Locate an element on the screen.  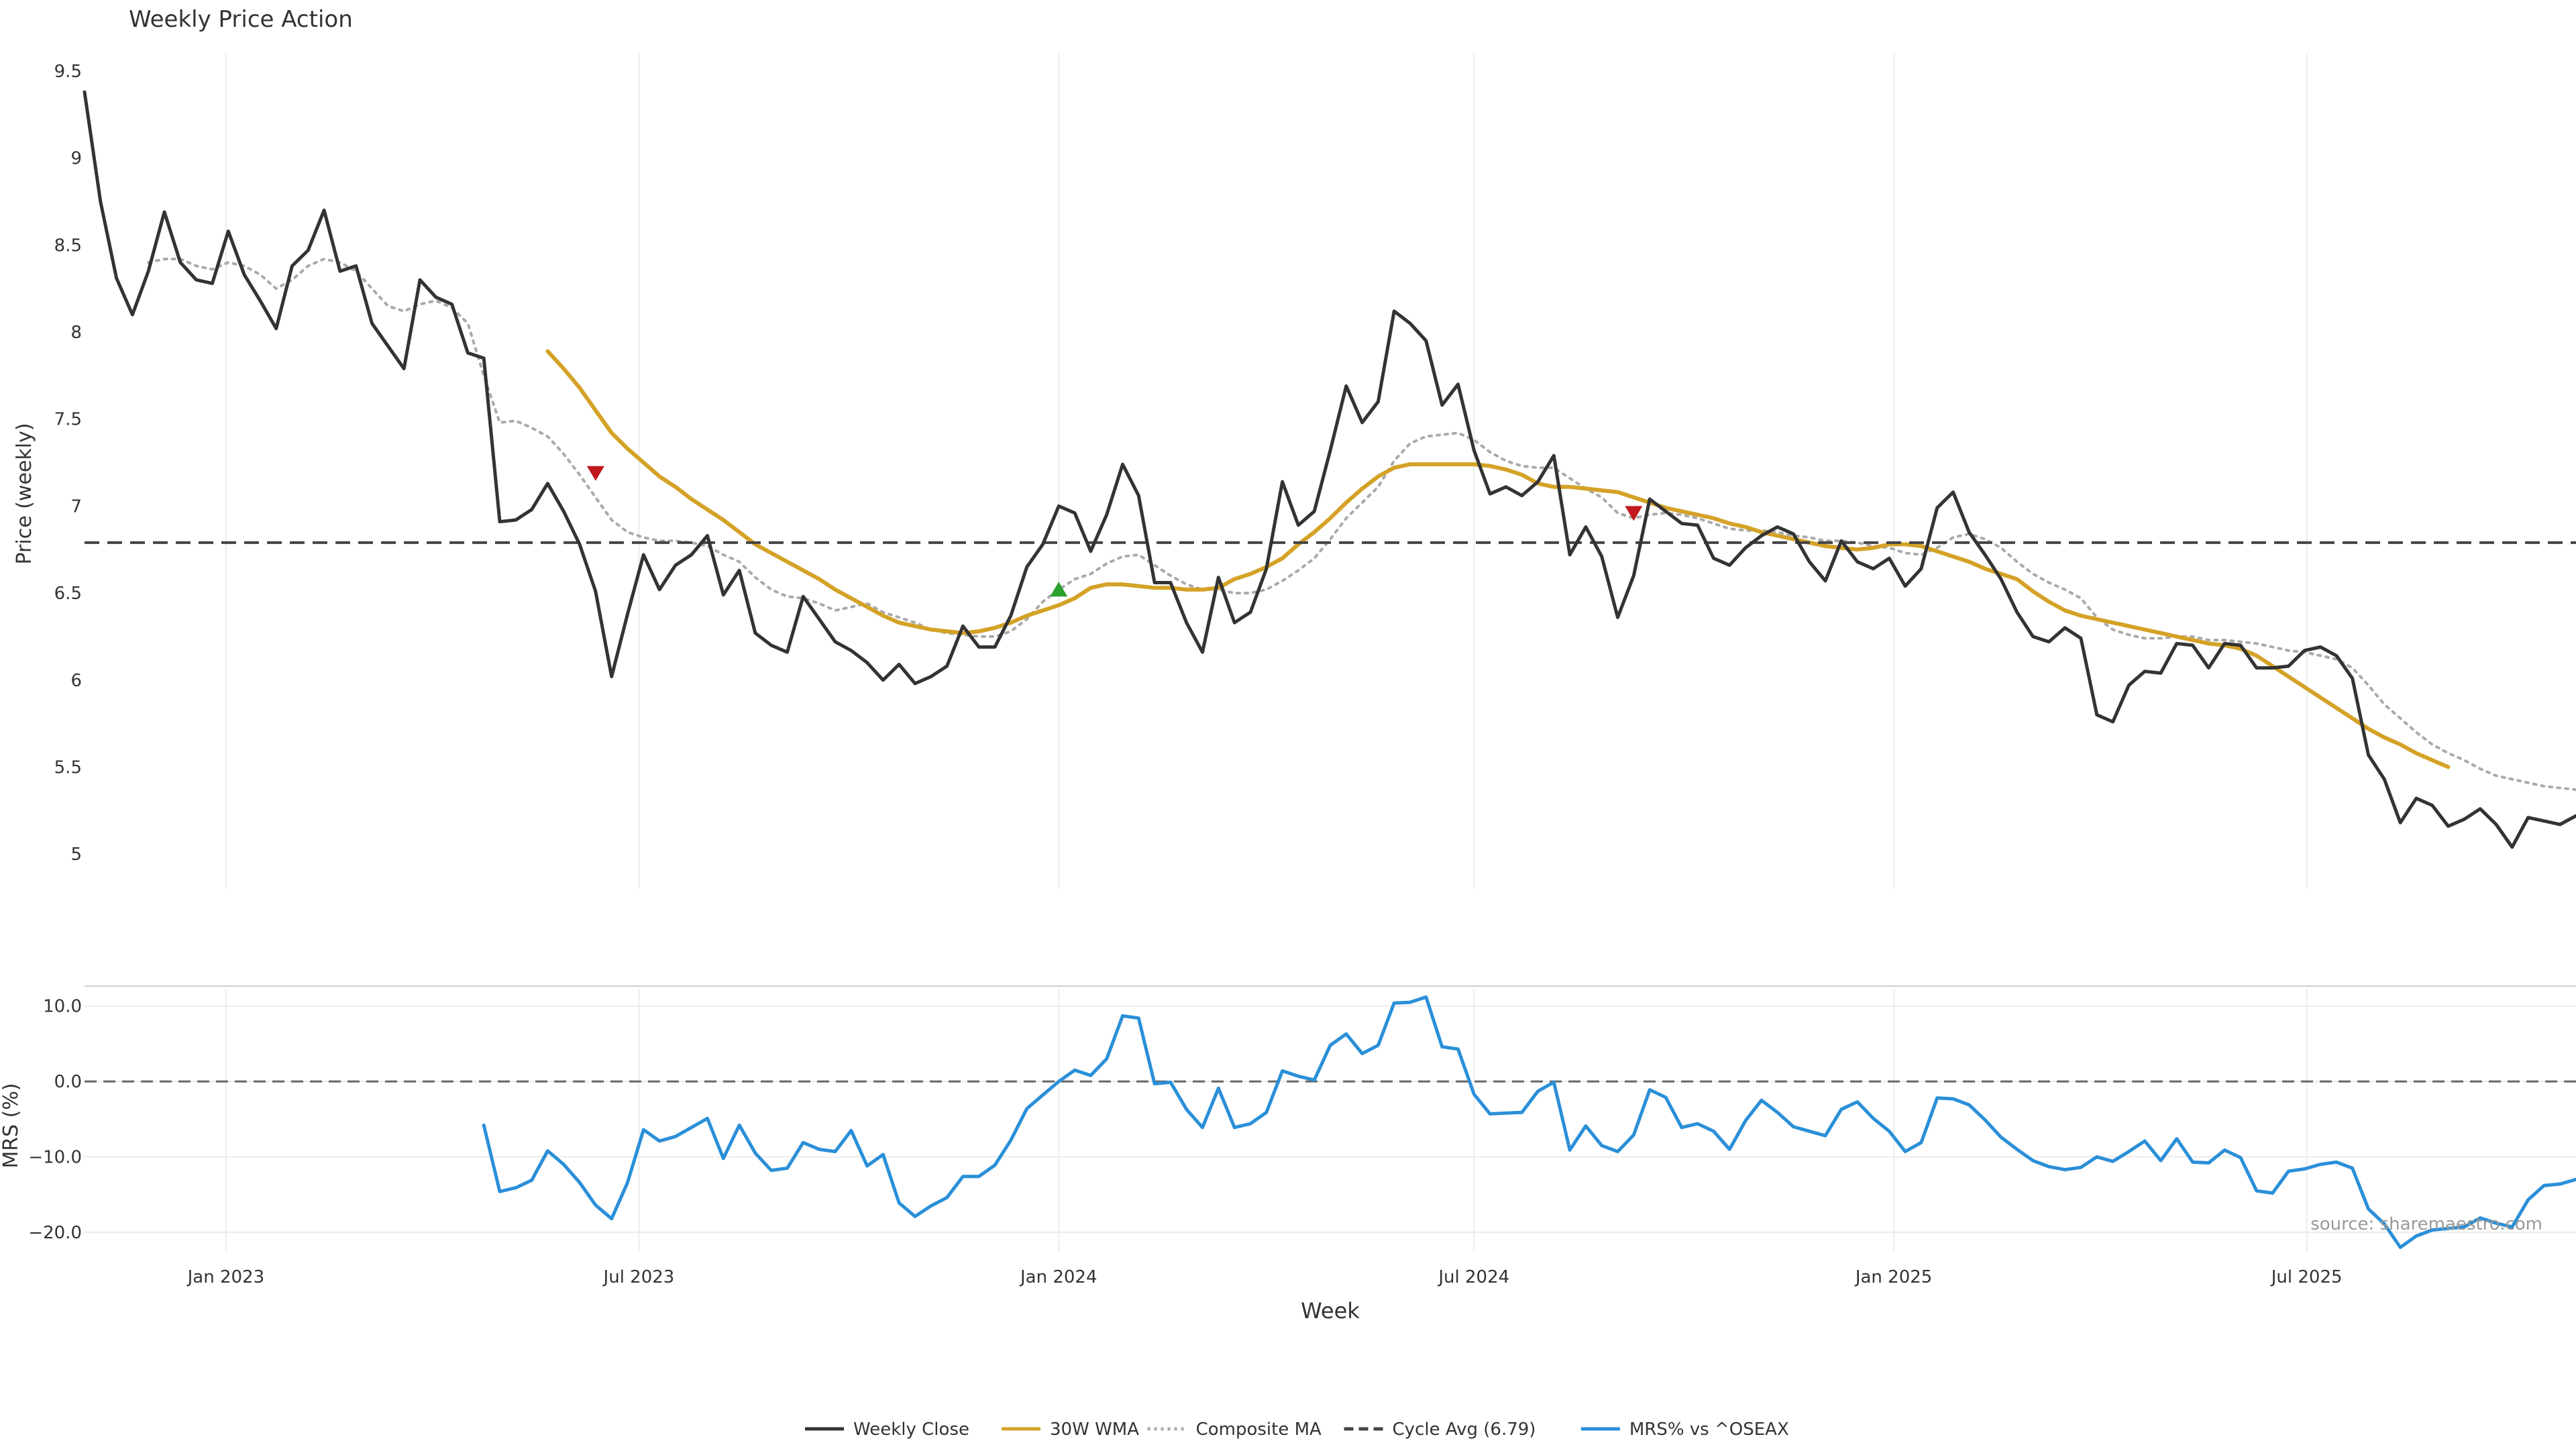
mrs-y-tick-label: 10.0 is located at coordinates (62, 1007).